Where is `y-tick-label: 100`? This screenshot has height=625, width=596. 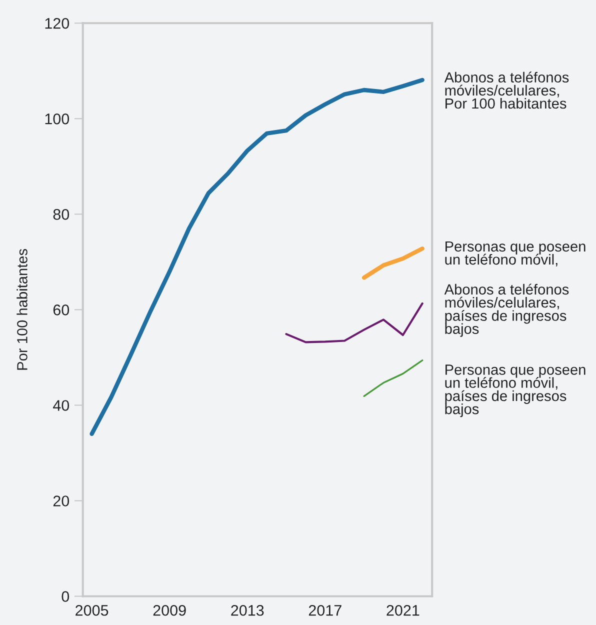 y-tick-label: 100 is located at coordinates (57, 119).